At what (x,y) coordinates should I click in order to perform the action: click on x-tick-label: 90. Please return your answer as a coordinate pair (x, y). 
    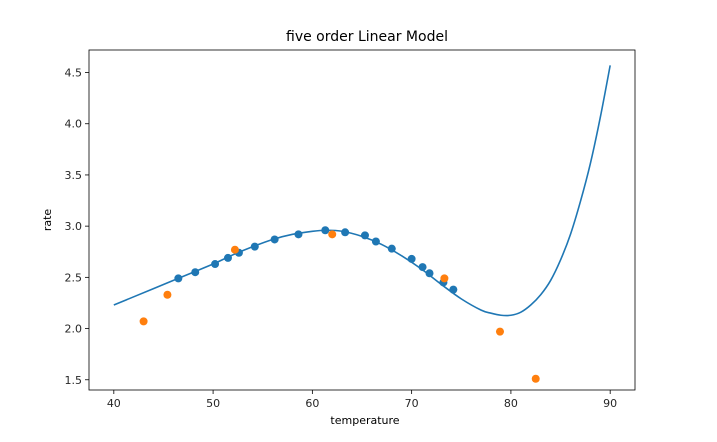
    Looking at the image, I should click on (610, 403).